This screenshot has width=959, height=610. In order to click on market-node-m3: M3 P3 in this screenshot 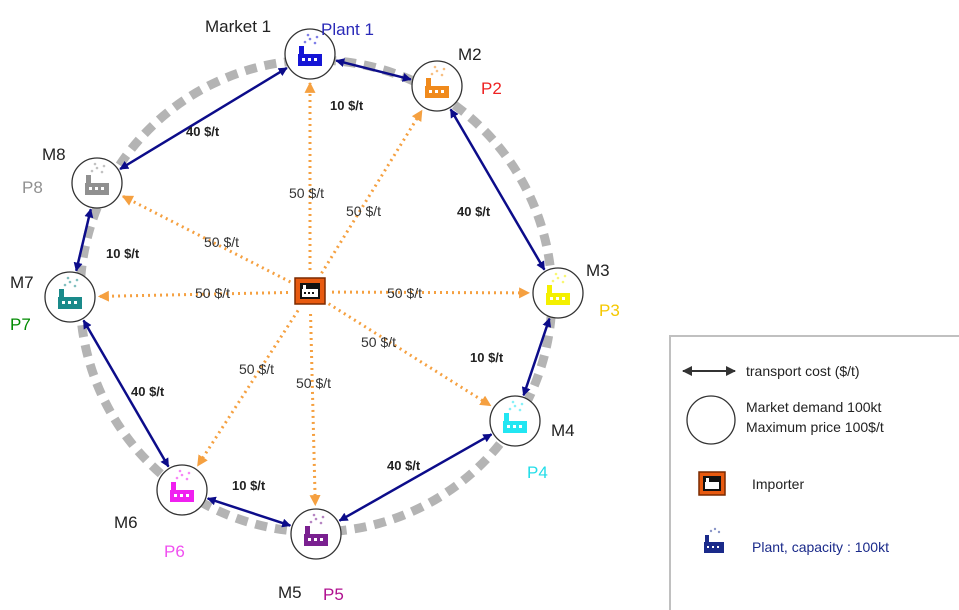, I will do `click(576, 290)`.